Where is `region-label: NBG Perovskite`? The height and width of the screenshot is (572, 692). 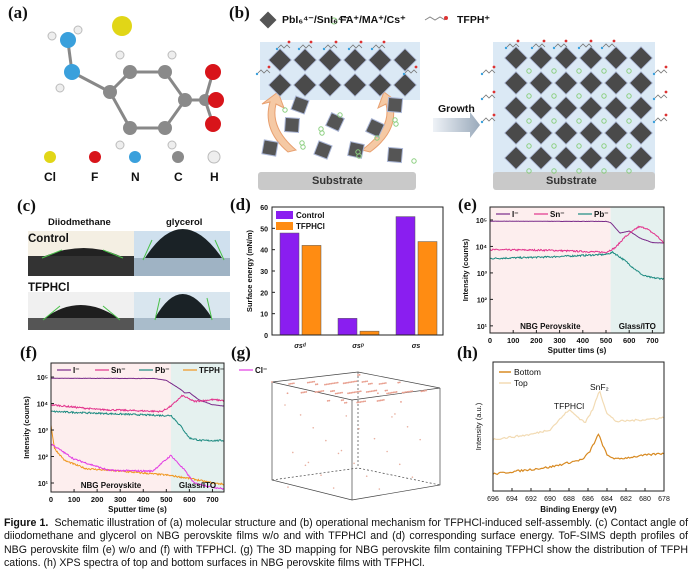 region-label: NBG Perovskite is located at coordinates (111, 485).